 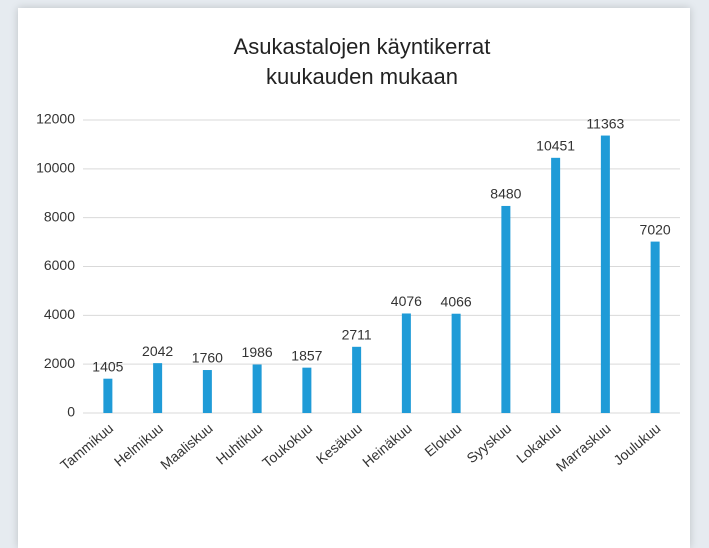 What do you see at coordinates (257, 352) in the screenshot?
I see `data-label: 1986` at bounding box center [257, 352].